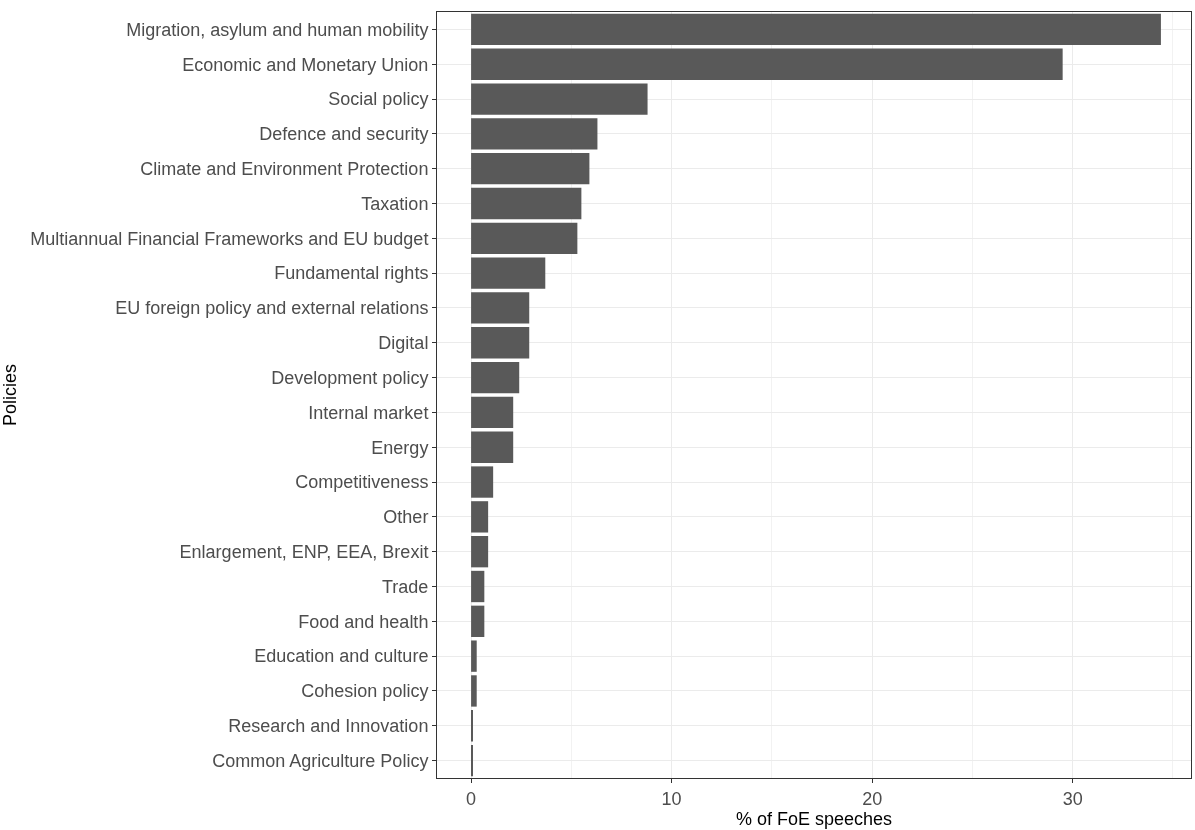 The image size is (1195, 830). What do you see at coordinates (362, 482) in the screenshot?
I see `y-tick-label: Competitiveness` at bounding box center [362, 482].